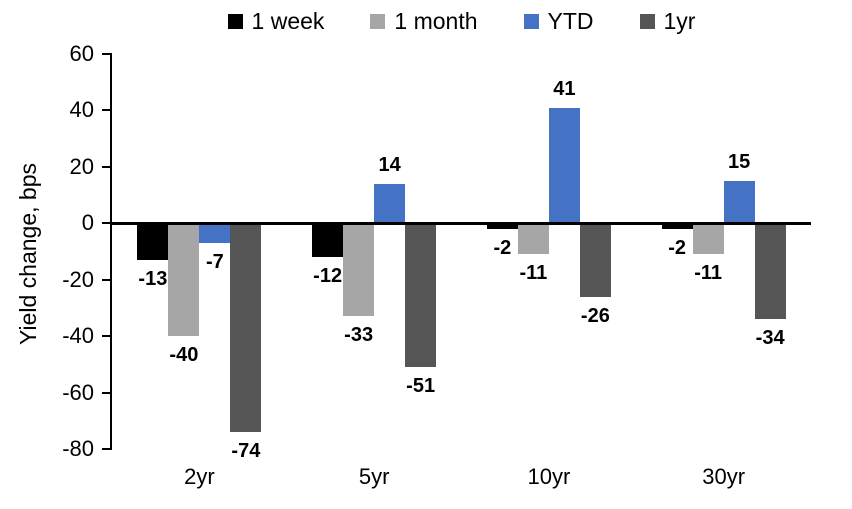 This screenshot has width=852, height=509. I want to click on y-axis-tick-label: -20, so click(78, 279).